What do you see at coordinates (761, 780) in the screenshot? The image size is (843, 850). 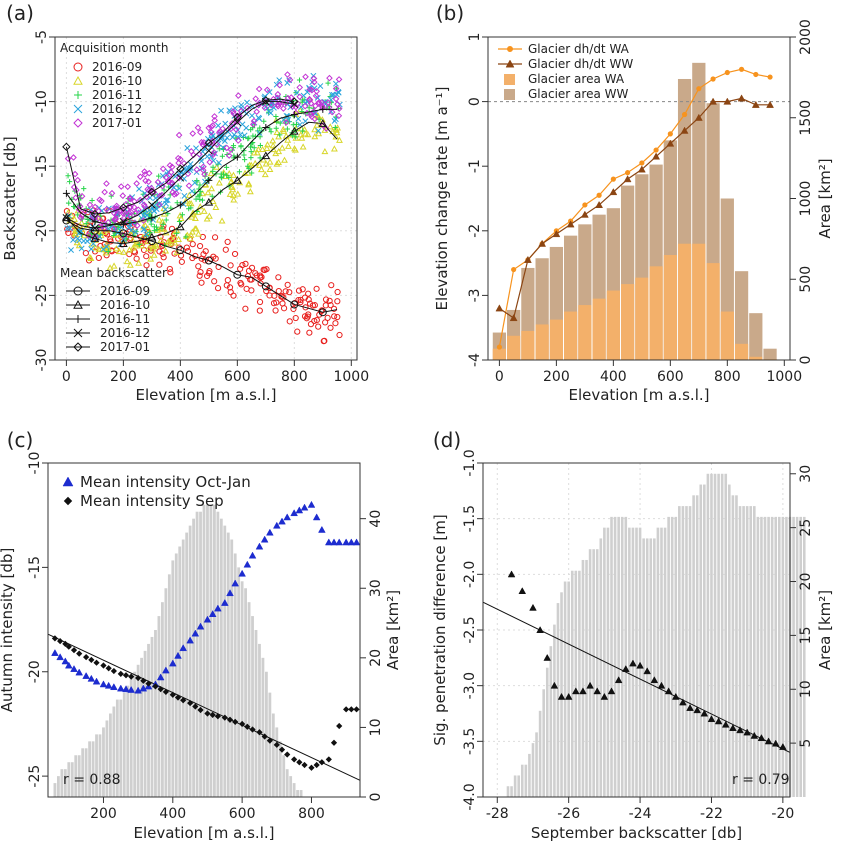 I see `correlation-annotation-d: r = 0.79` at bounding box center [761, 780].